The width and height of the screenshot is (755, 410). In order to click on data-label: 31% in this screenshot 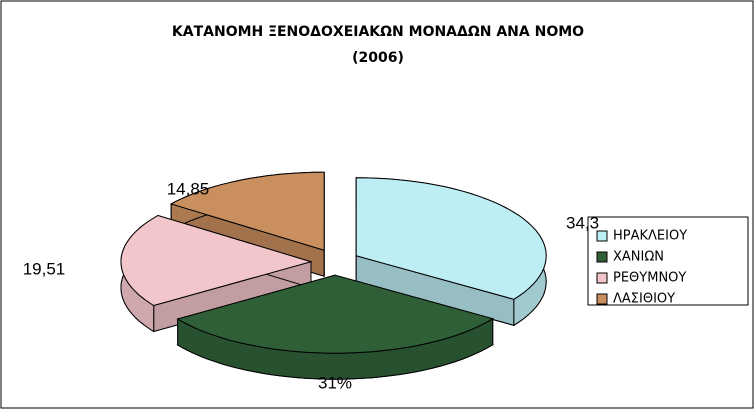, I will do `click(335, 382)`.